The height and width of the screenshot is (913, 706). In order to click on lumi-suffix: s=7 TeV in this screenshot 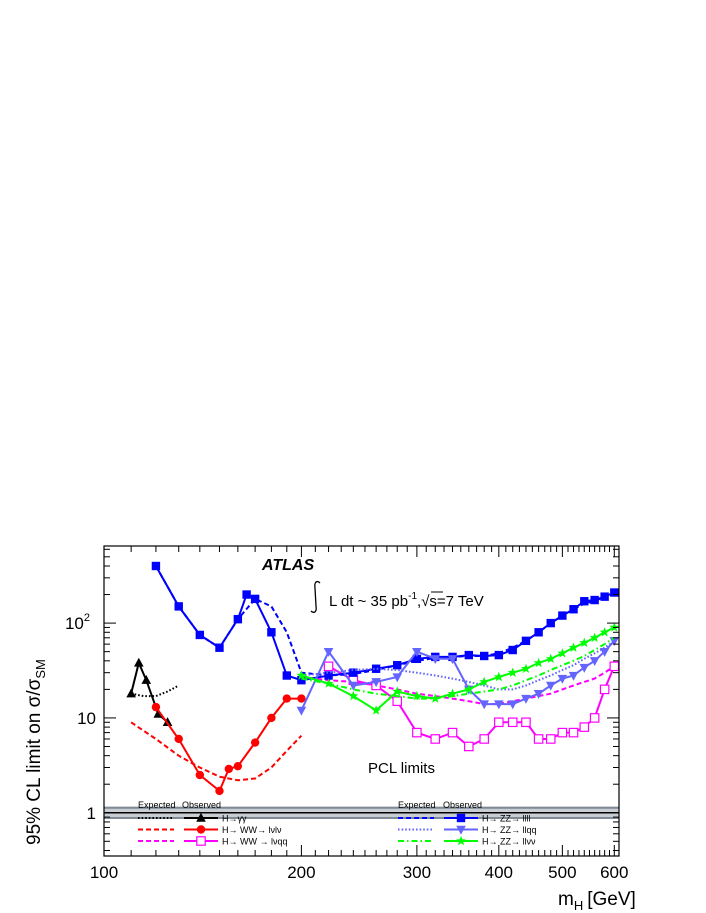, I will do `click(456, 601)`.